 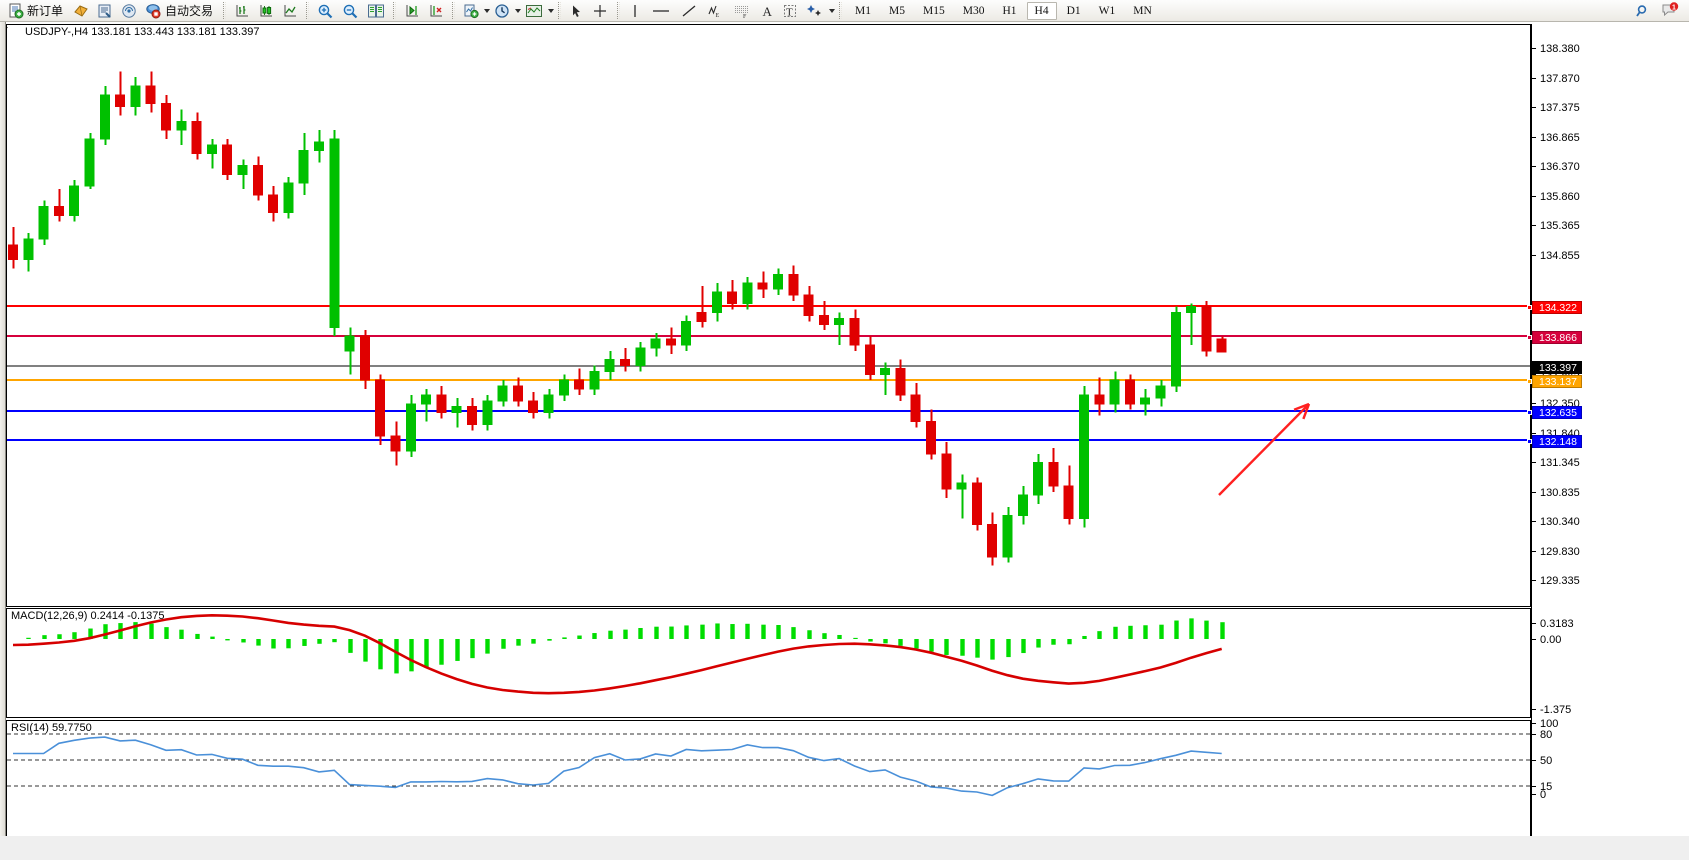 I want to click on zoom-out-icon, so click(x=350, y=11).